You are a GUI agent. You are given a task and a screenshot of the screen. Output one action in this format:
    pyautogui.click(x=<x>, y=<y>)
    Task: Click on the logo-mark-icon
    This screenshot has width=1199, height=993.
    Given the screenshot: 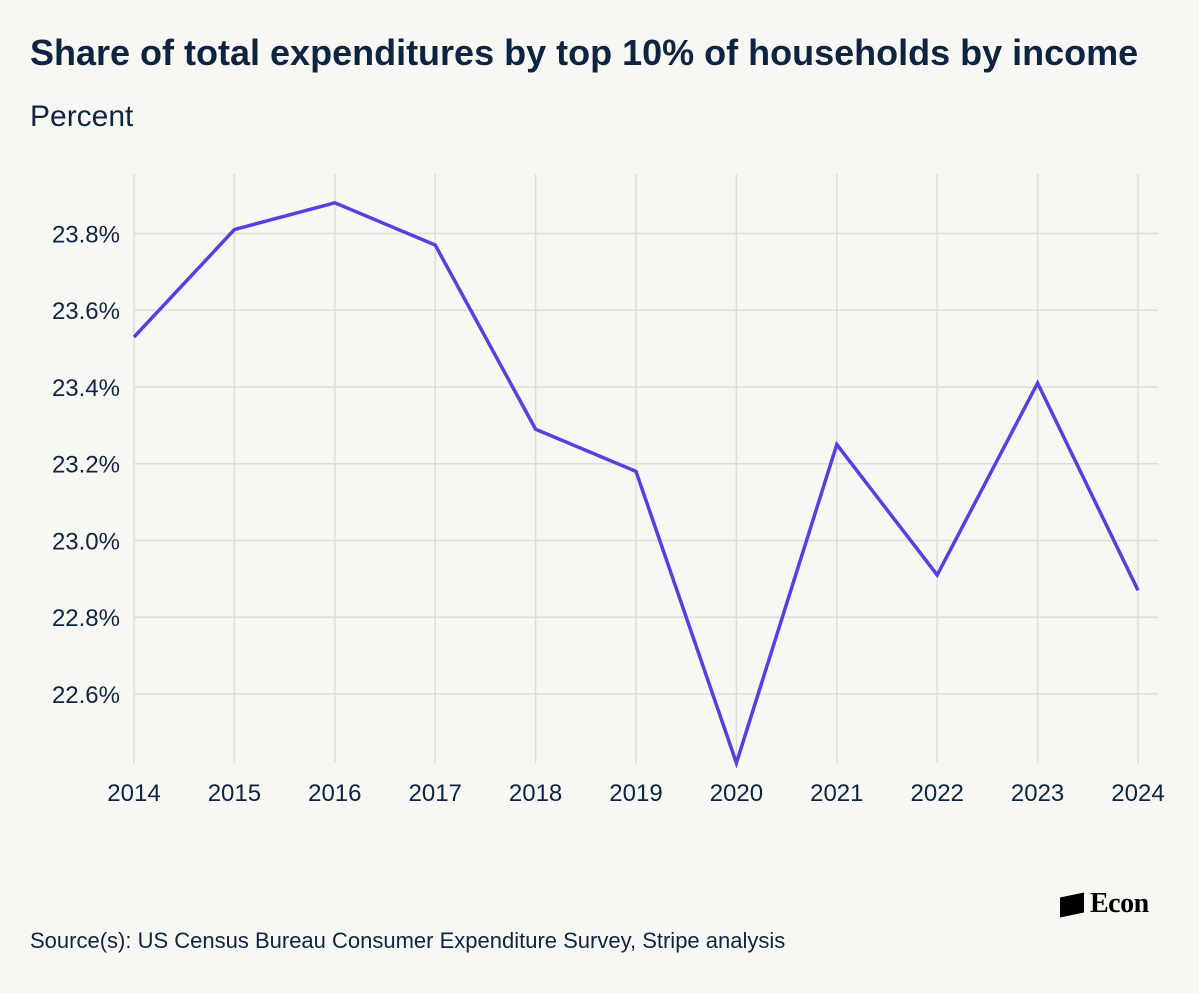 What is the action you would take?
    pyautogui.click(x=1072, y=905)
    